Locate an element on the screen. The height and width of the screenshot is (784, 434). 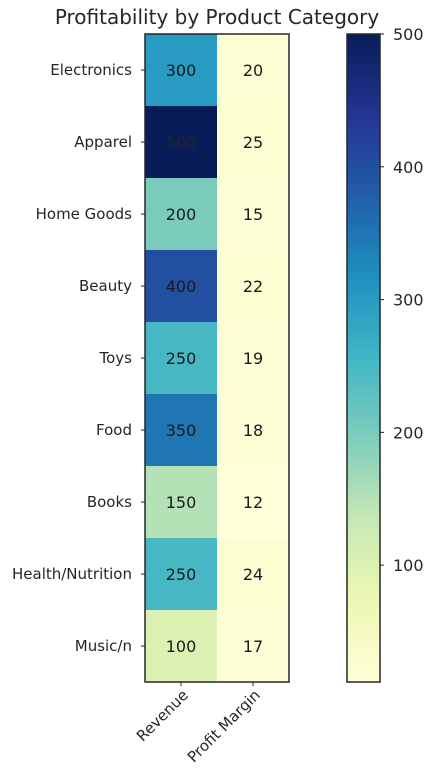
row-label: Health/Nutrition is located at coordinates (72, 574).